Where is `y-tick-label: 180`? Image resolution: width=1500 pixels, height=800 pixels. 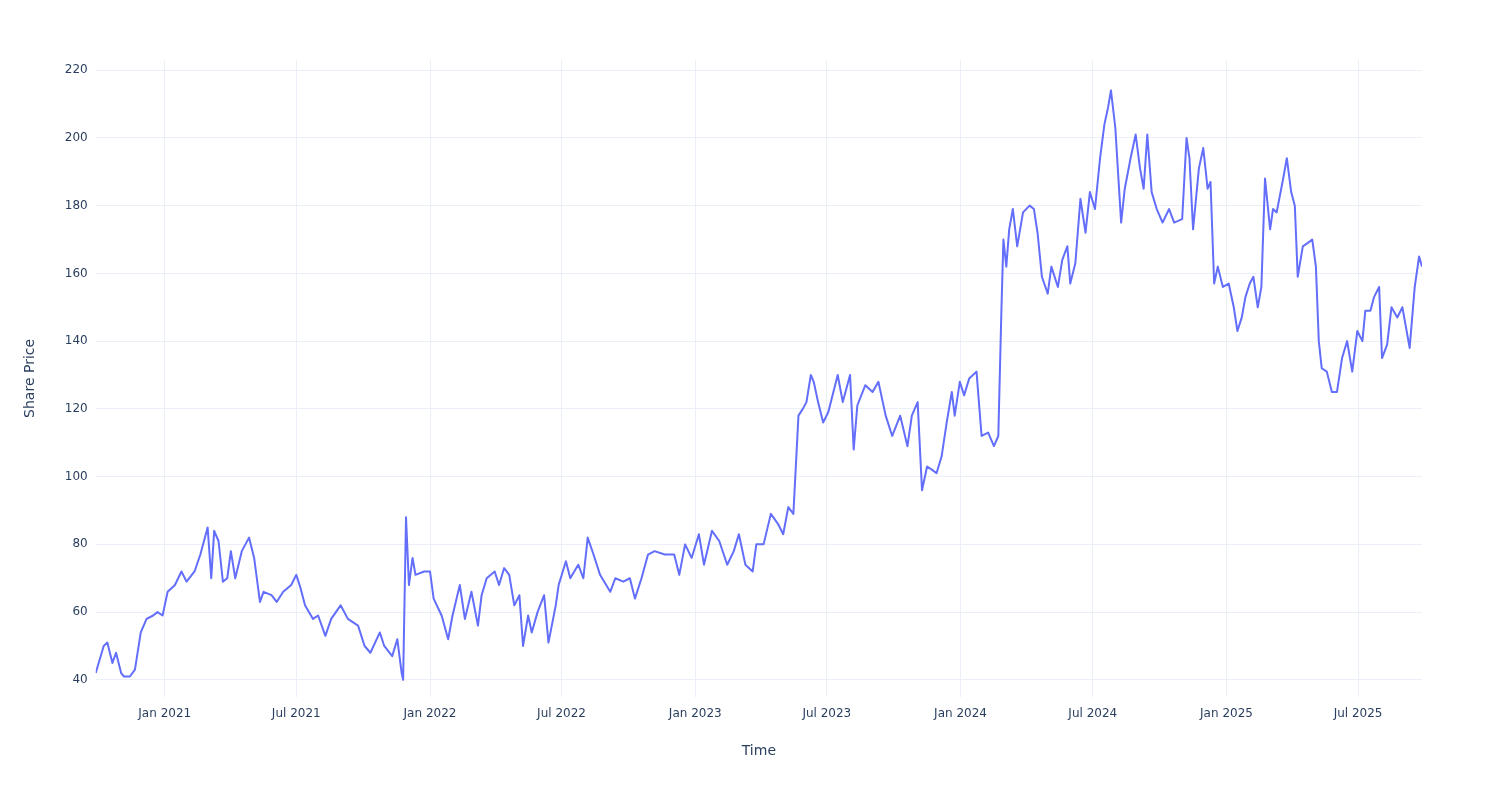
y-tick-label: 180 is located at coordinates (76, 204).